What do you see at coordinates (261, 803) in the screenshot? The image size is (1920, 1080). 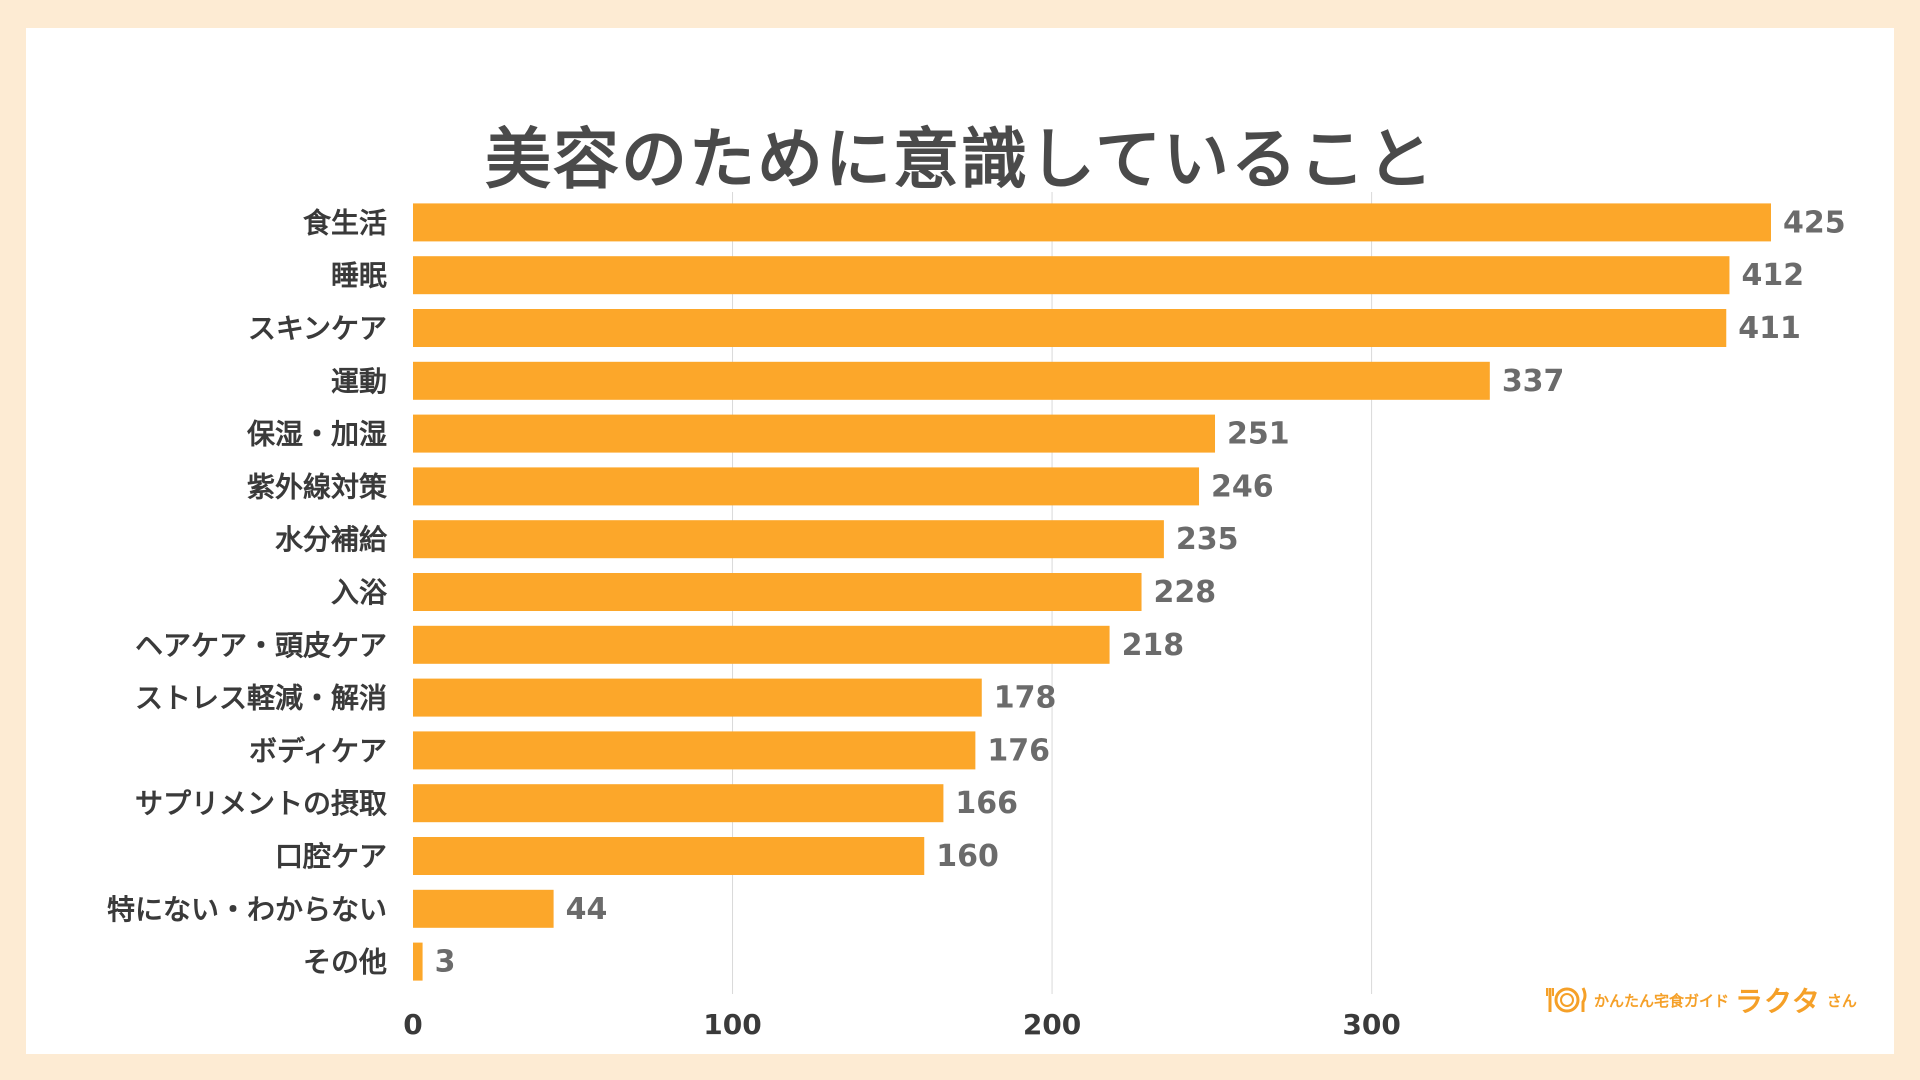 I see `category-label: サプリメントの摂取` at bounding box center [261, 803].